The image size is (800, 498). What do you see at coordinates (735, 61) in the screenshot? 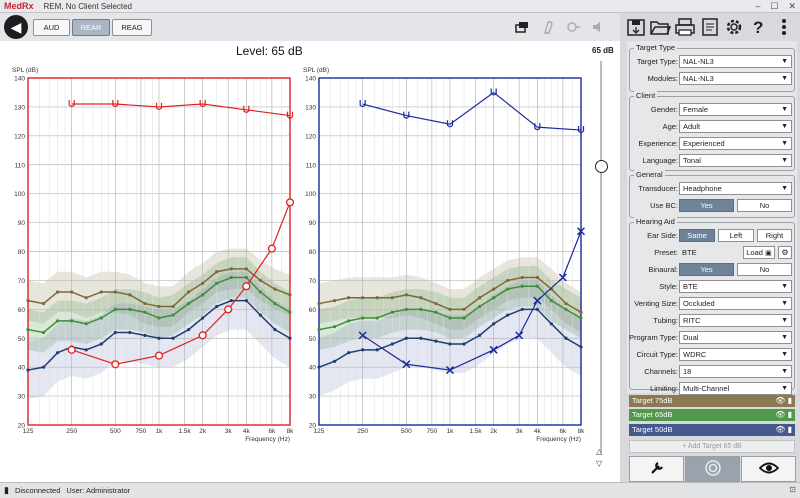
I see `target-type-select: NAL-NL3 ▼` at bounding box center [735, 61].